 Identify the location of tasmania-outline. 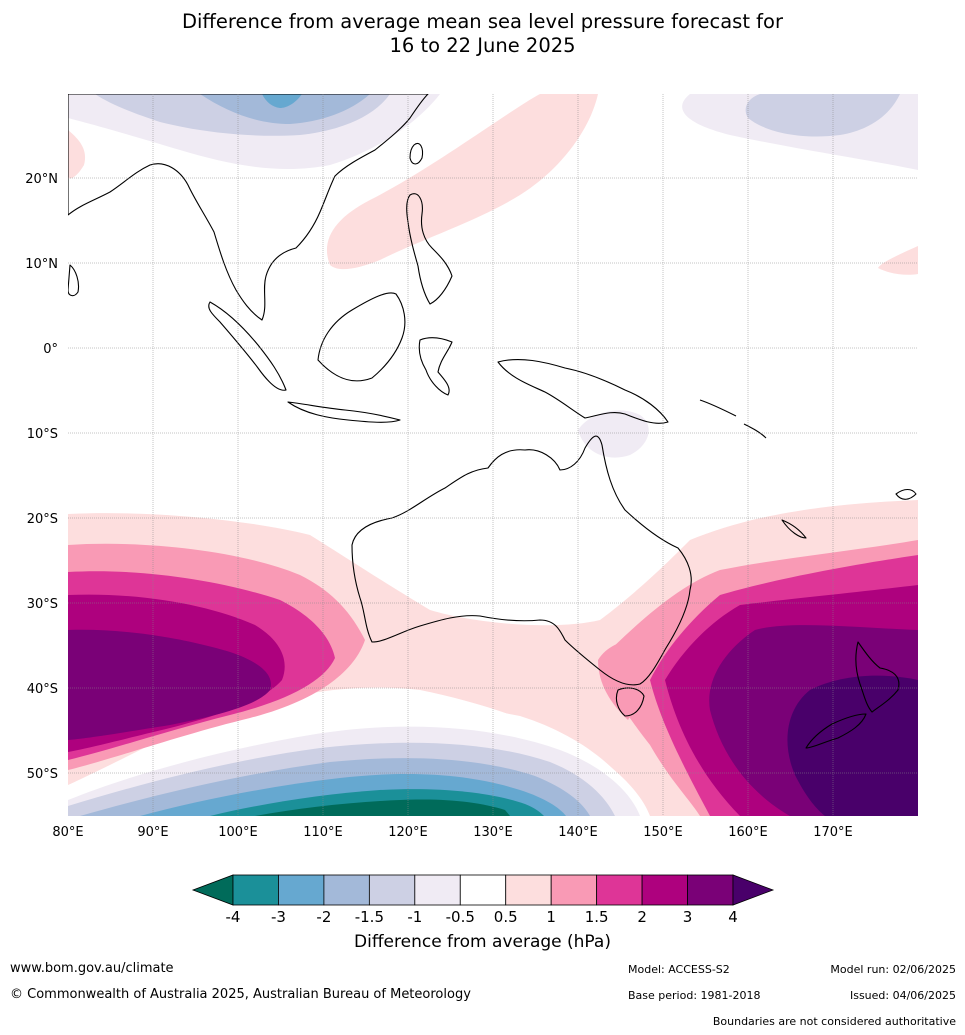
(630, 702).